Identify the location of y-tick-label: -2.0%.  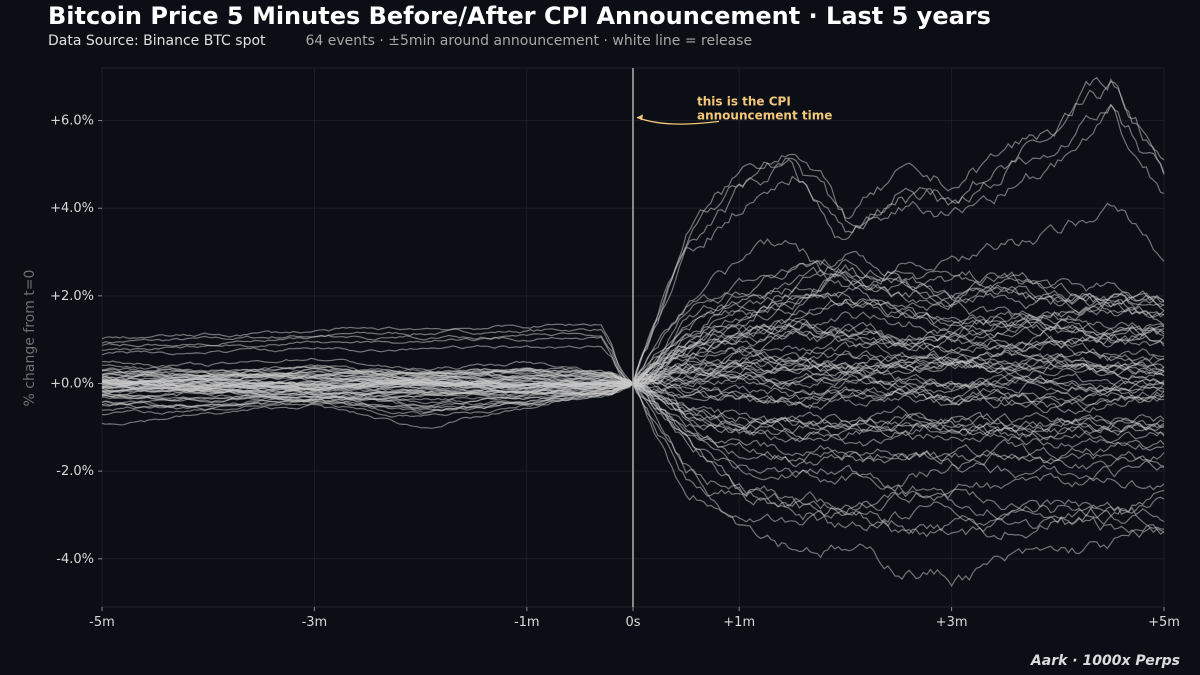
(75, 471).